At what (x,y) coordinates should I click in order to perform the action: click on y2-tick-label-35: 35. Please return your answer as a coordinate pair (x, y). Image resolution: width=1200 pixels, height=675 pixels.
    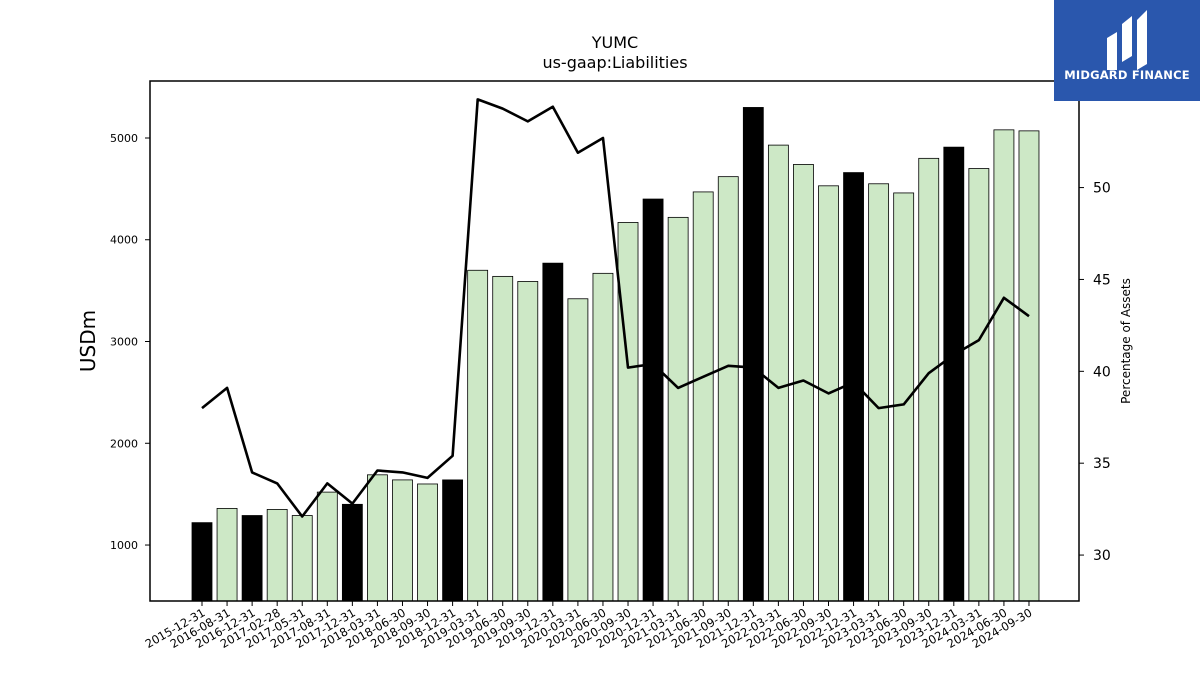
    Looking at the image, I should click on (1102, 464).